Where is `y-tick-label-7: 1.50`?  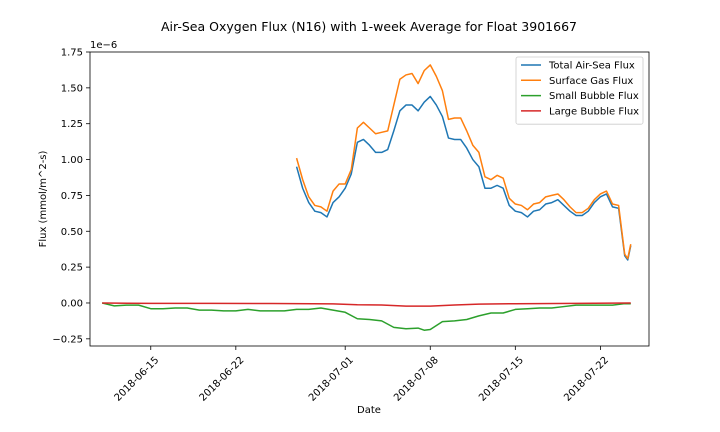
y-tick-label-7: 1.50 is located at coordinates (72, 88).